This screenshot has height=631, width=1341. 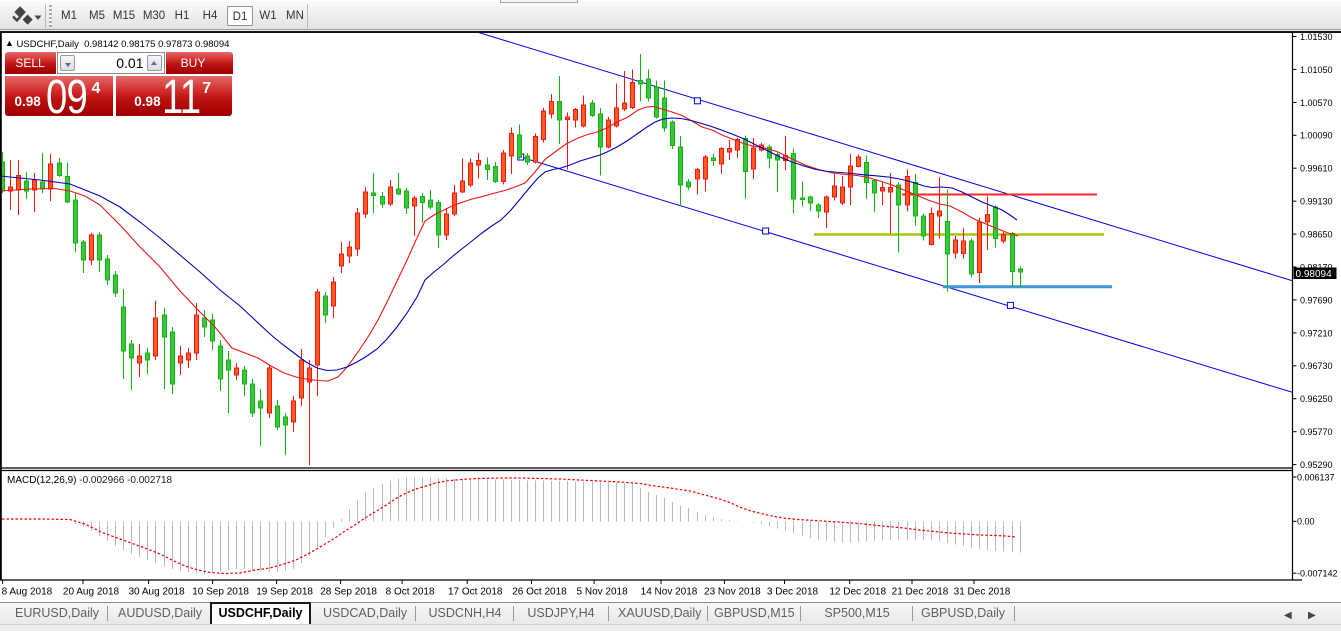 What do you see at coordinates (1316, 477) in the screenshot?
I see `svg-text: 0.006137` at bounding box center [1316, 477].